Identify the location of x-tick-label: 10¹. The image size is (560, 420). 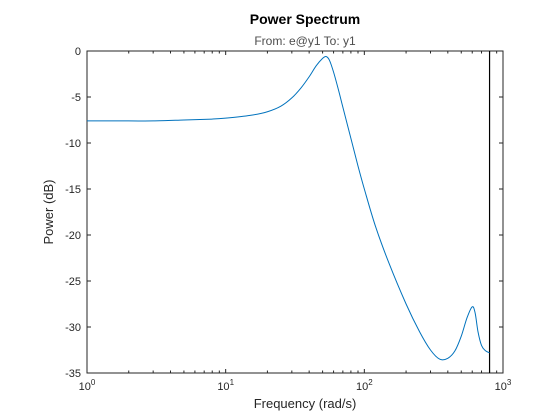
(225, 385).